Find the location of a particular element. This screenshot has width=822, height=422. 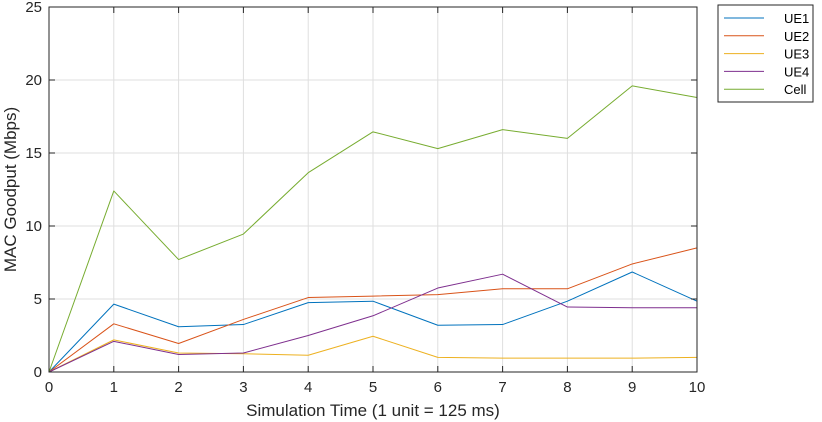

legend-label-ue2: UE2 is located at coordinates (796, 36).